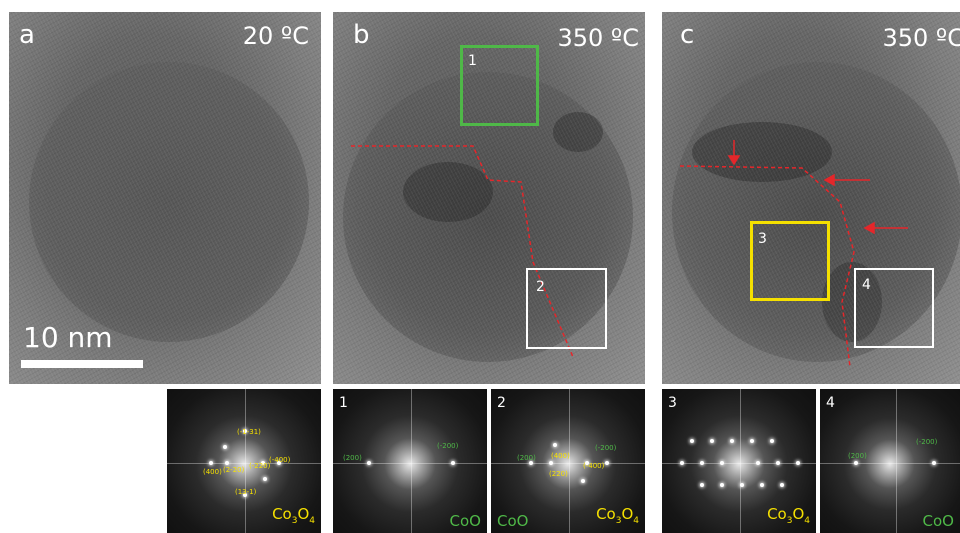  Describe the element at coordinates (890, 461) in the screenshot. I see `fft-panel-4: 4 (200) (-200) CoO` at that location.